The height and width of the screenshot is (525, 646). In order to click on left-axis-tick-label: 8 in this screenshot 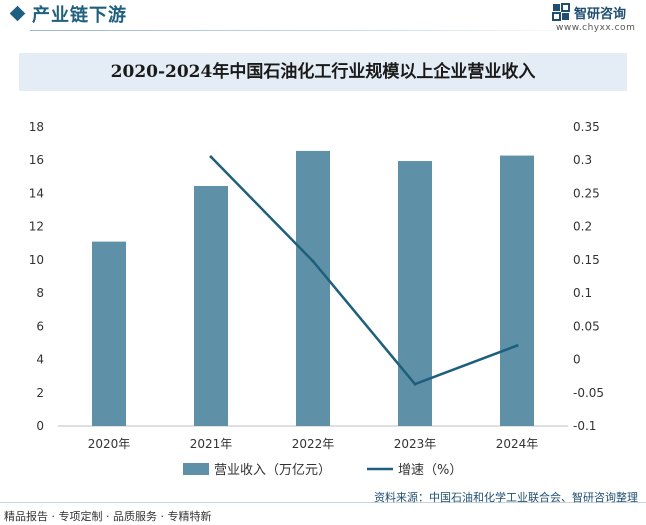, I will do `click(40, 293)`.